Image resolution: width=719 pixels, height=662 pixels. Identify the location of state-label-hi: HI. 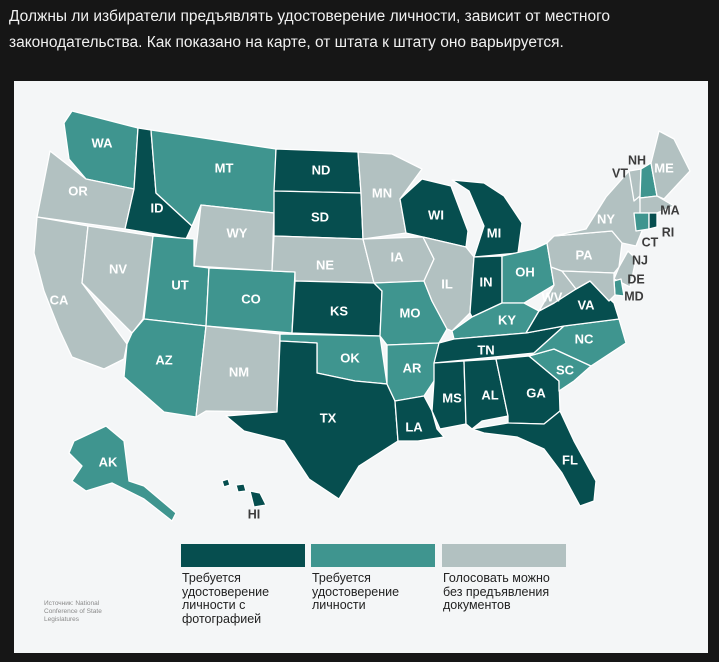
(254, 514).